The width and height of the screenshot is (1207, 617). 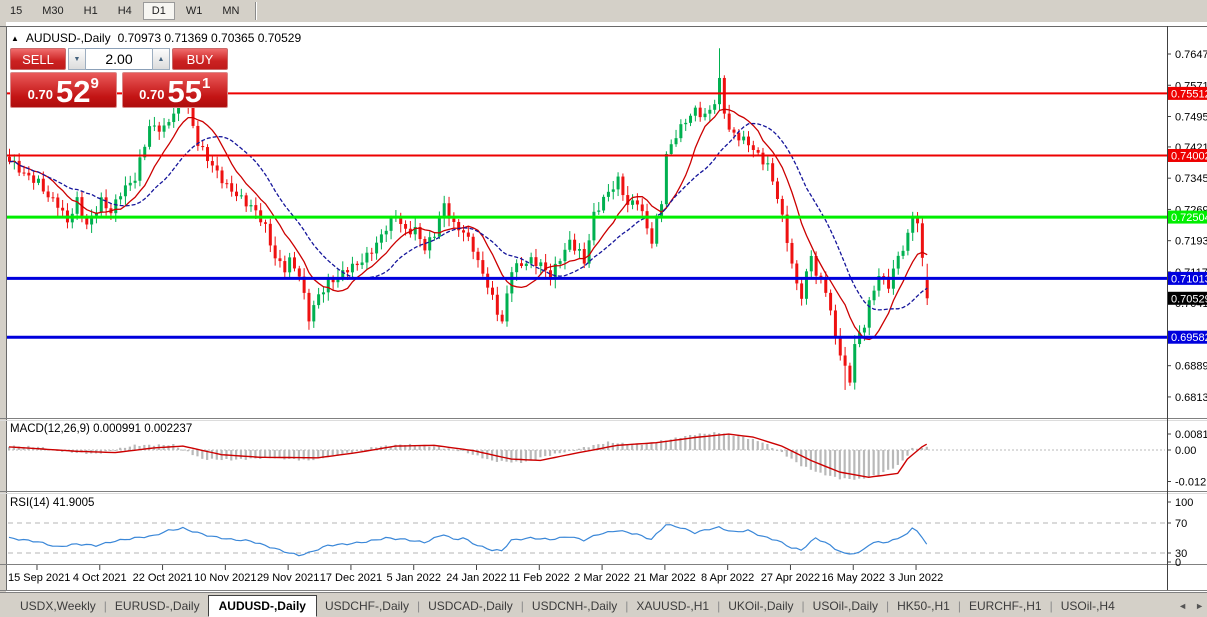 I want to click on date-label: 29 Nov 2021, so click(x=288, y=578).